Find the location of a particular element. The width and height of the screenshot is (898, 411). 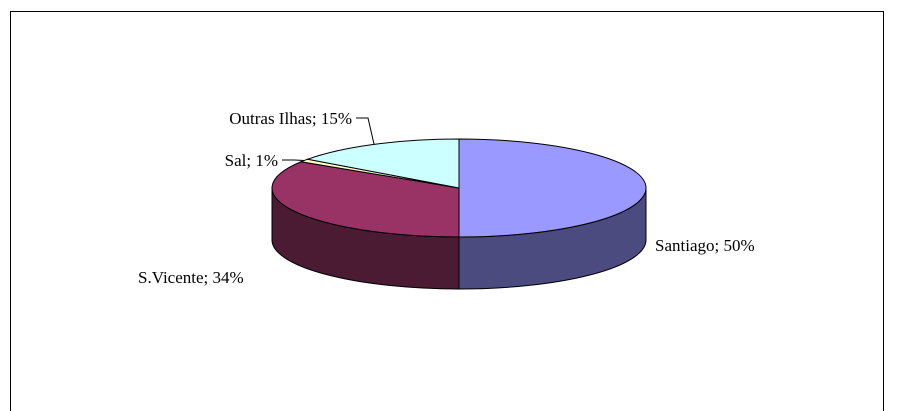

pie-slice-outras-ilhas is located at coordinates (382, 163).